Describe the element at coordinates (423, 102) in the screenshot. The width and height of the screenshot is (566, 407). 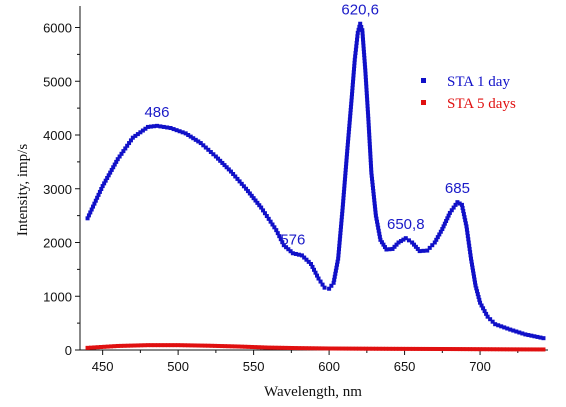
I see `legend-marker-sta-5-days` at that location.